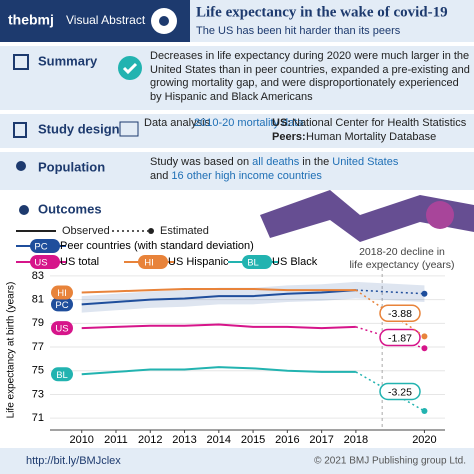 The width and height of the screenshot is (474, 474). I want to click on design-item2: 2010-20 mortality data, so click(249, 123).